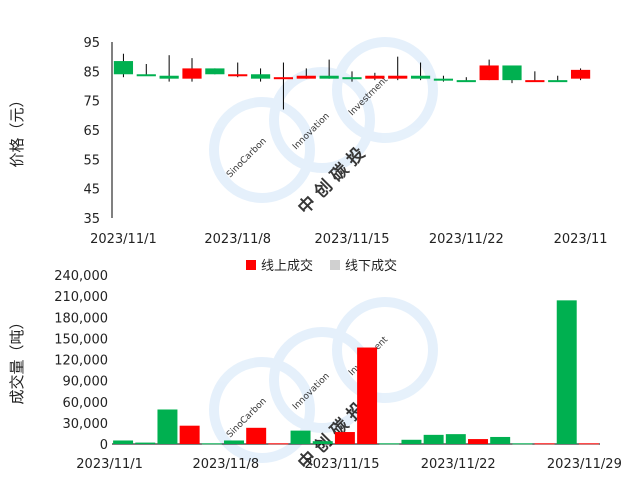 The height and width of the screenshot is (486, 640). What do you see at coordinates (584, 464) in the screenshot?
I see `volume-x-tick-label: 2023/11/29` at bounding box center [584, 464].